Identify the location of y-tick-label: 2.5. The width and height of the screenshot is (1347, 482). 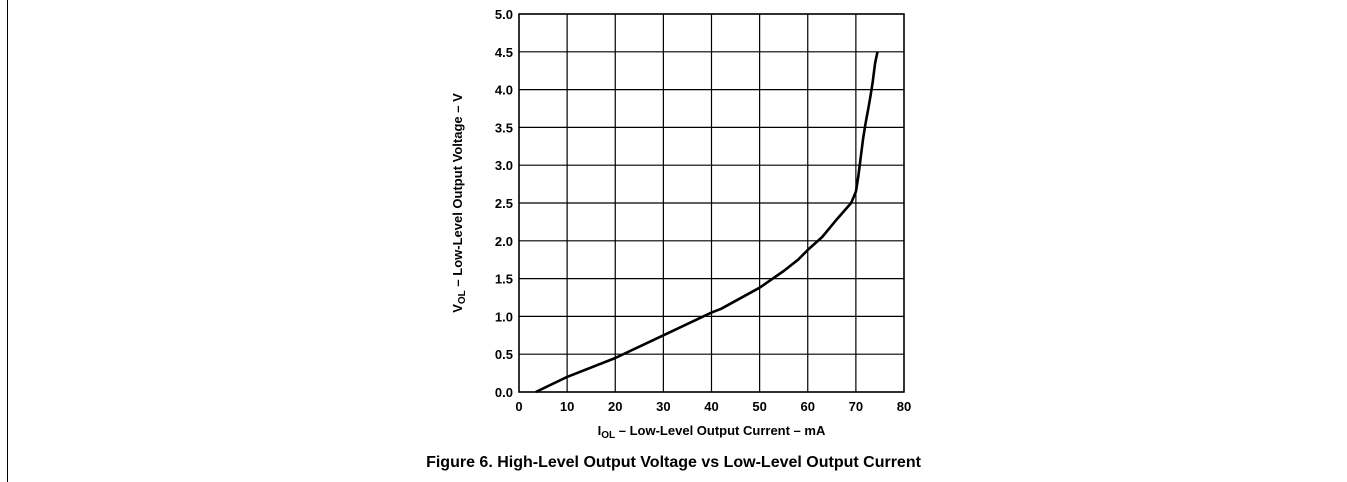
(504, 203).